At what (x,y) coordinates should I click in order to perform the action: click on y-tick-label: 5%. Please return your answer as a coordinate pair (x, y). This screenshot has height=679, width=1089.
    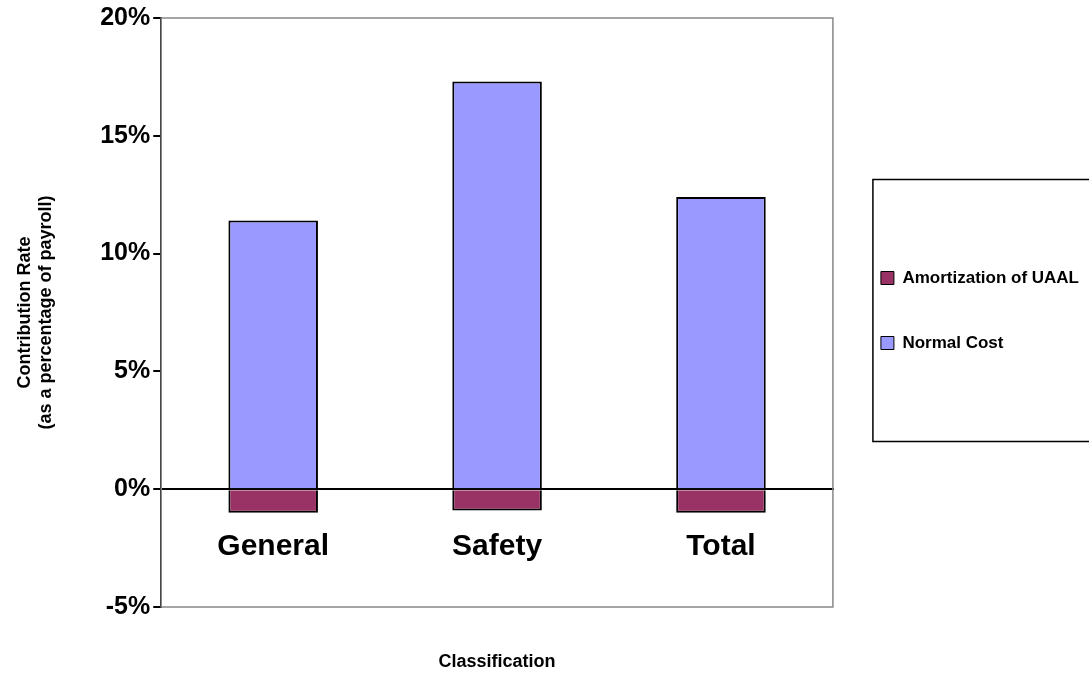
    Looking at the image, I should click on (132, 369).